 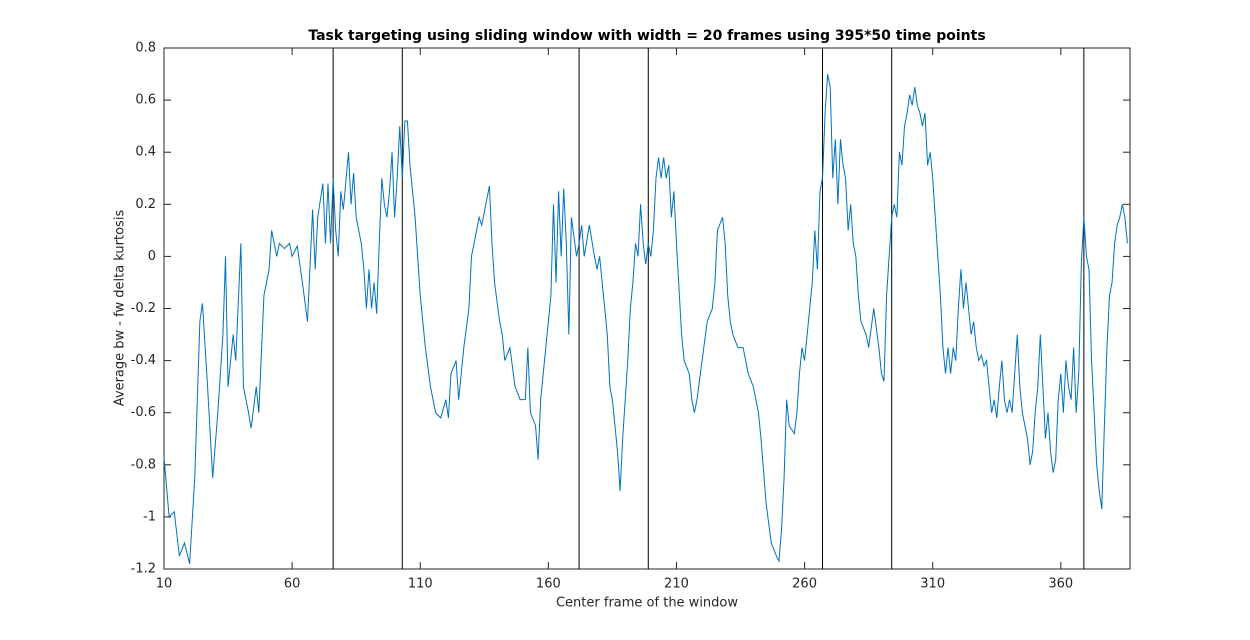 What do you see at coordinates (420, 584) in the screenshot?
I see `x-tick-label: 110` at bounding box center [420, 584].